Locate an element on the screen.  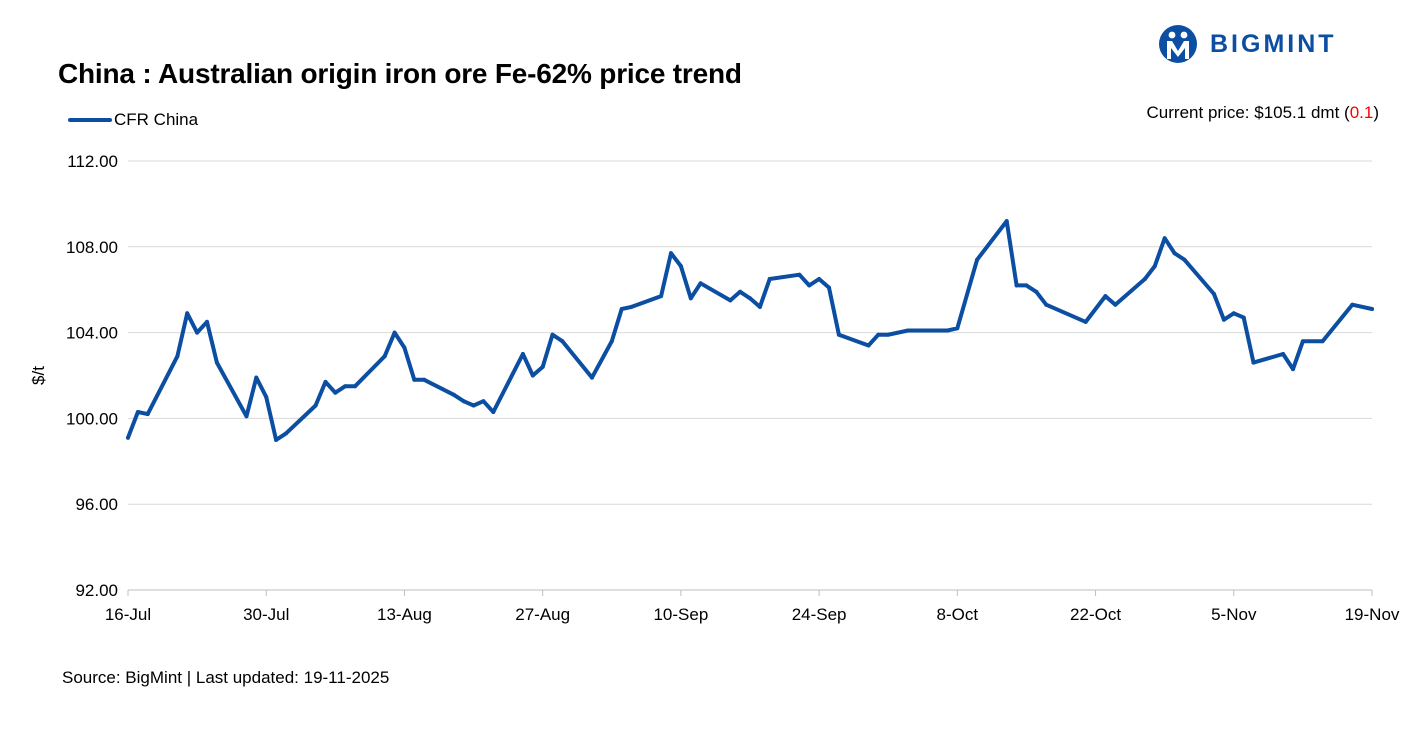
x-tick-label: 19-Nov is located at coordinates (1372, 614).